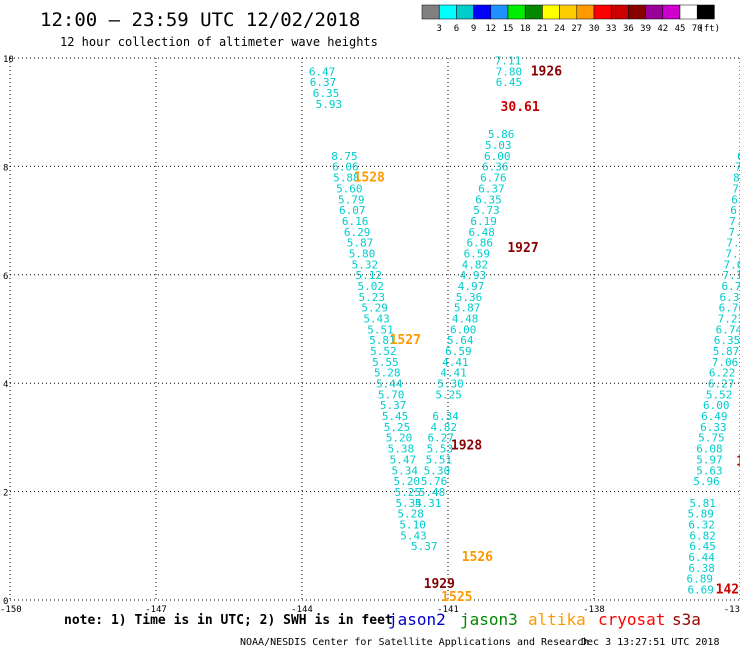  What do you see at coordinates (576, 29) in the screenshot?
I see `colorbar-label: 27` at bounding box center [576, 29].